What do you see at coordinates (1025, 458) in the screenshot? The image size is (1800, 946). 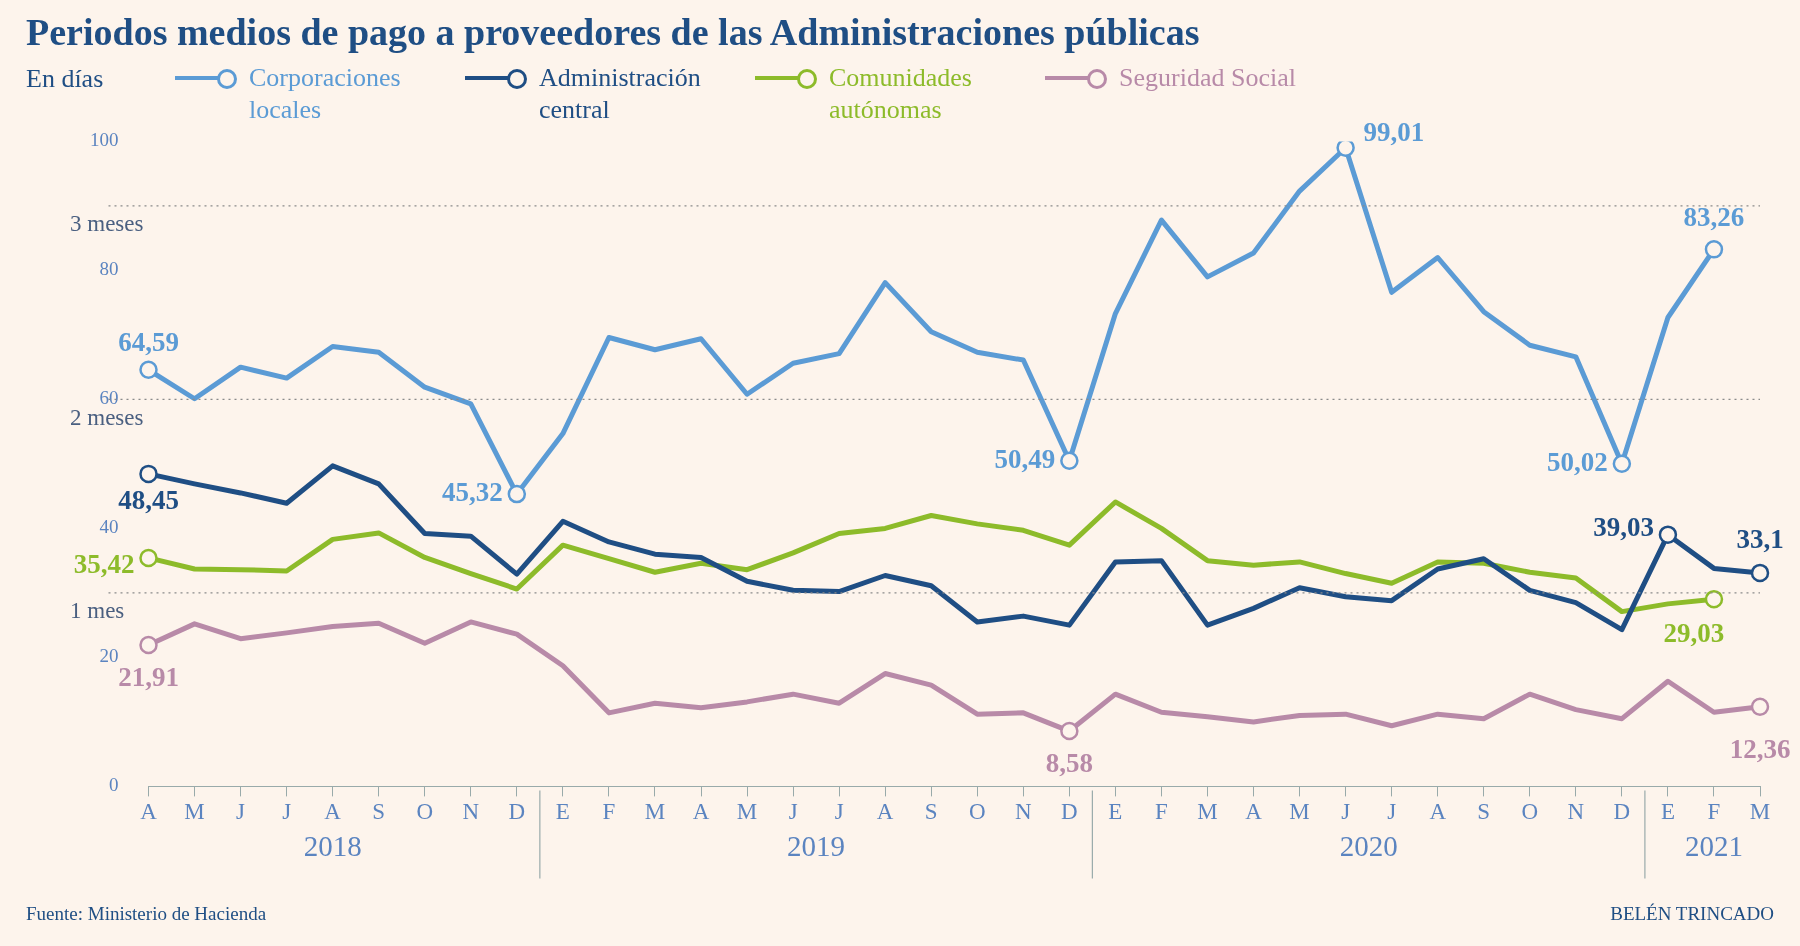 I see `data-label: 50,49` at bounding box center [1025, 458].